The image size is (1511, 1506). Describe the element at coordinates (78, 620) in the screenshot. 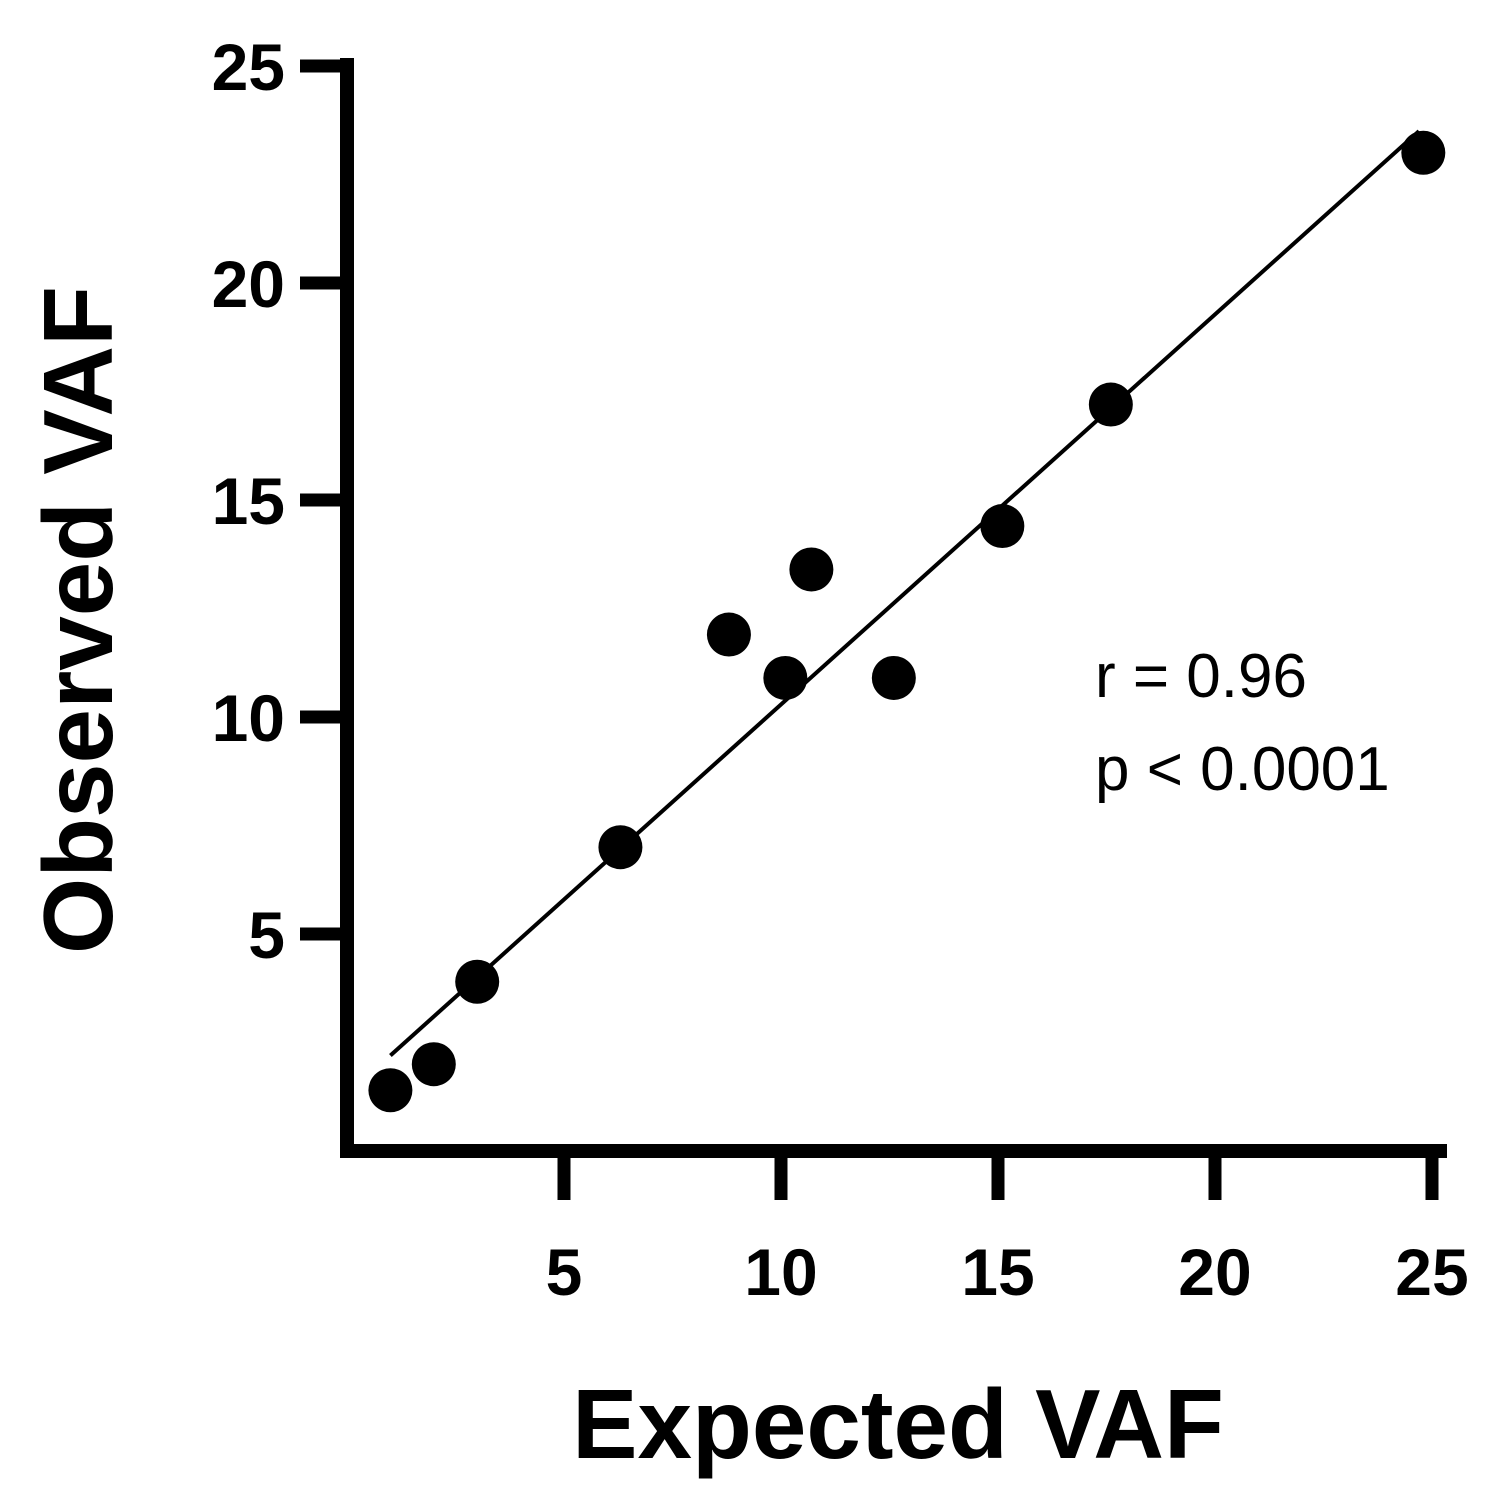

I see `y-axis-title: Observed VAF` at that location.